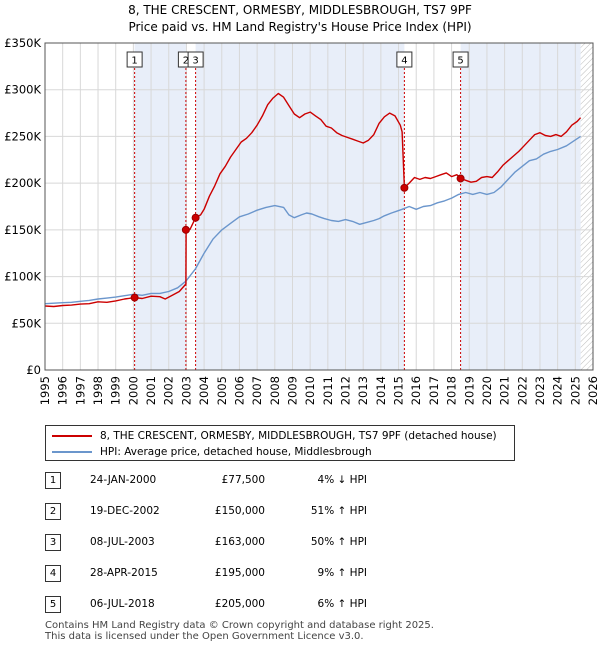 The image size is (600, 650). I want to click on sale-price: £163,000, so click(239, 542).